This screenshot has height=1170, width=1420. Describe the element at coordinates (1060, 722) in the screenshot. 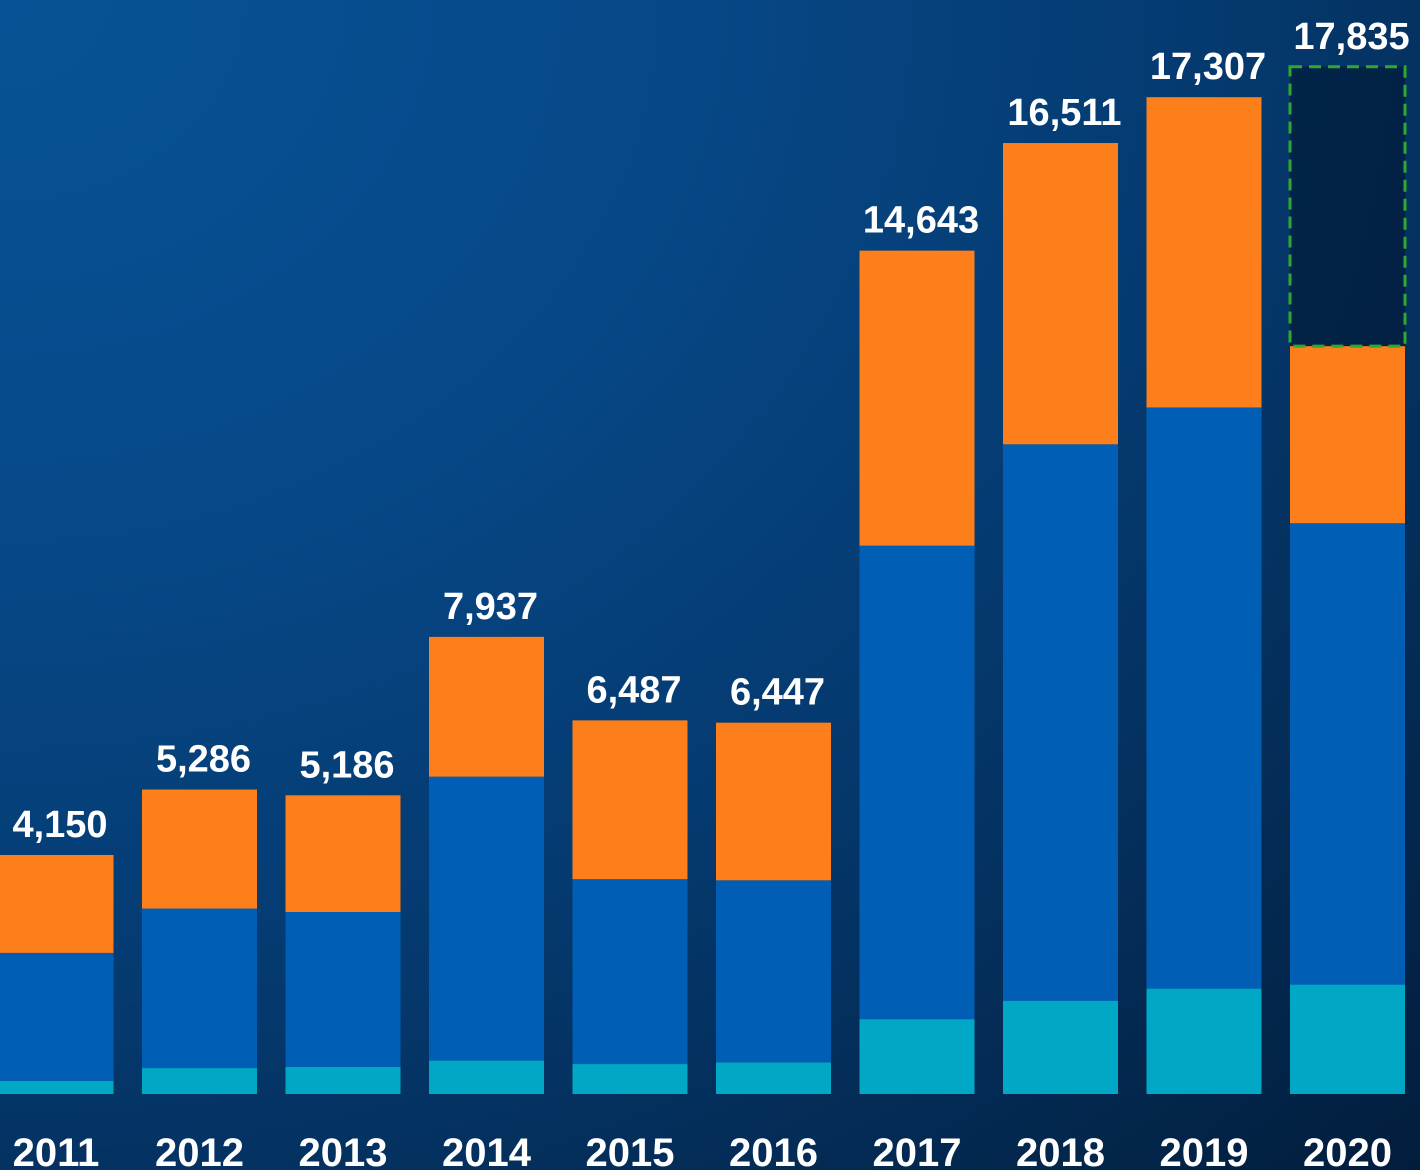

I see `bar-segment-blue-2018` at that location.